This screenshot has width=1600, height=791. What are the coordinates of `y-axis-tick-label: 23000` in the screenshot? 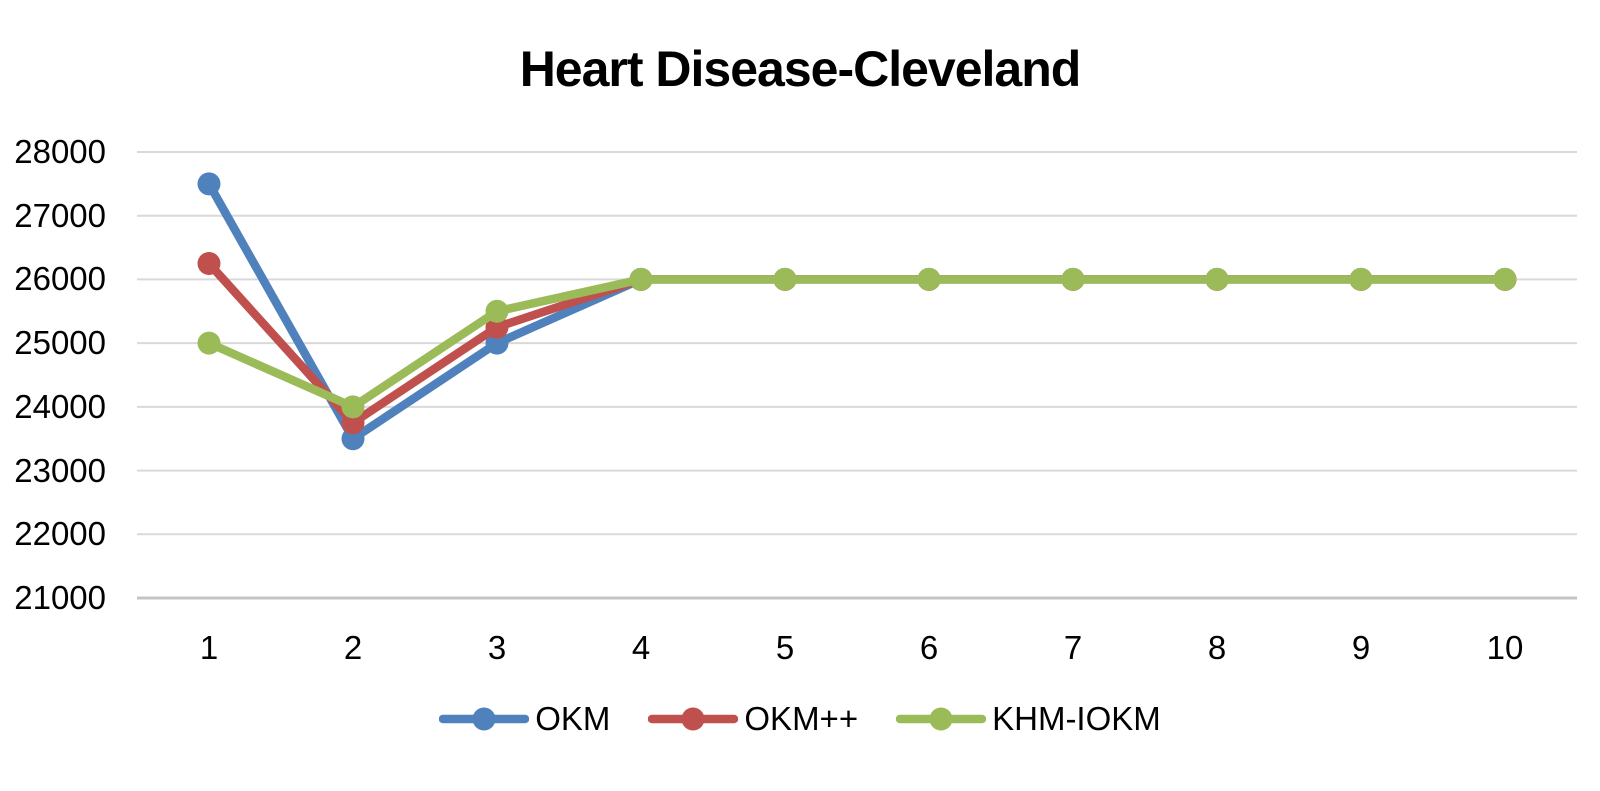 It's located at (60, 470).